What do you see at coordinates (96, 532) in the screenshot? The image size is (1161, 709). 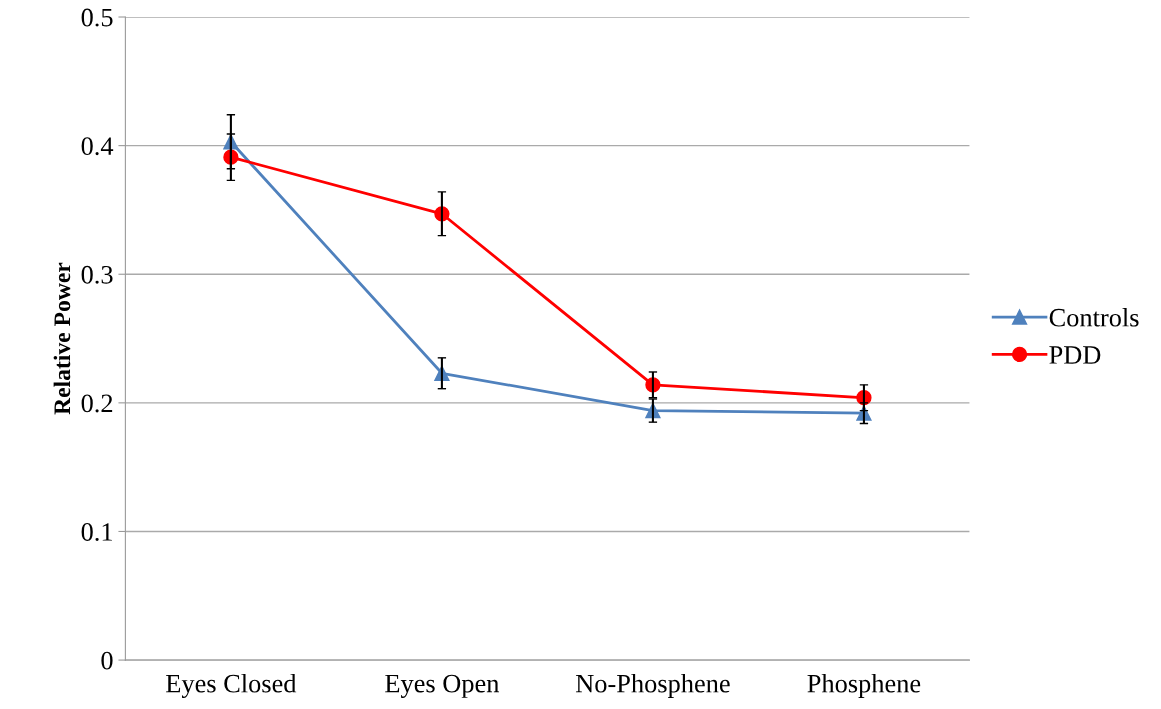 I see `y-tick-label: 0.1` at bounding box center [96, 532].